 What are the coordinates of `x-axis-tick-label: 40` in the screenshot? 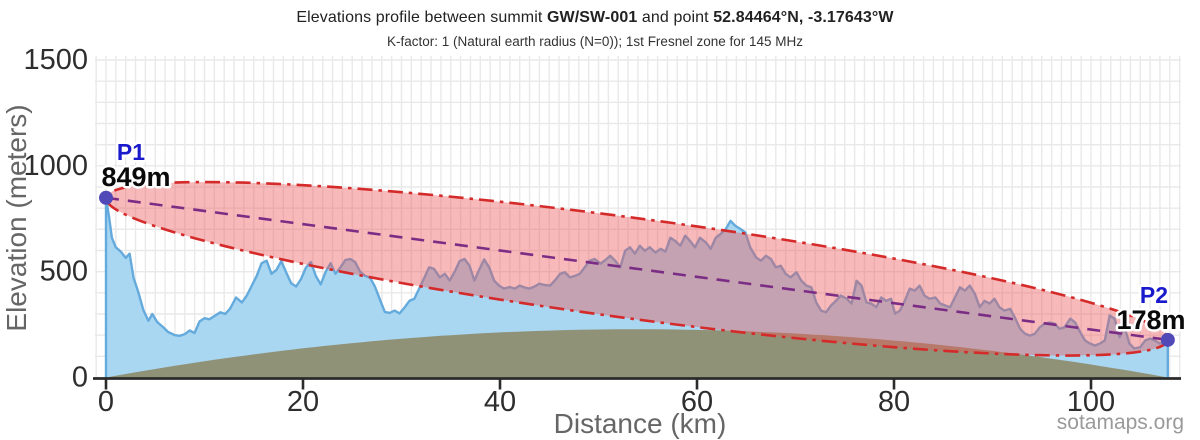 It's located at (500, 402).